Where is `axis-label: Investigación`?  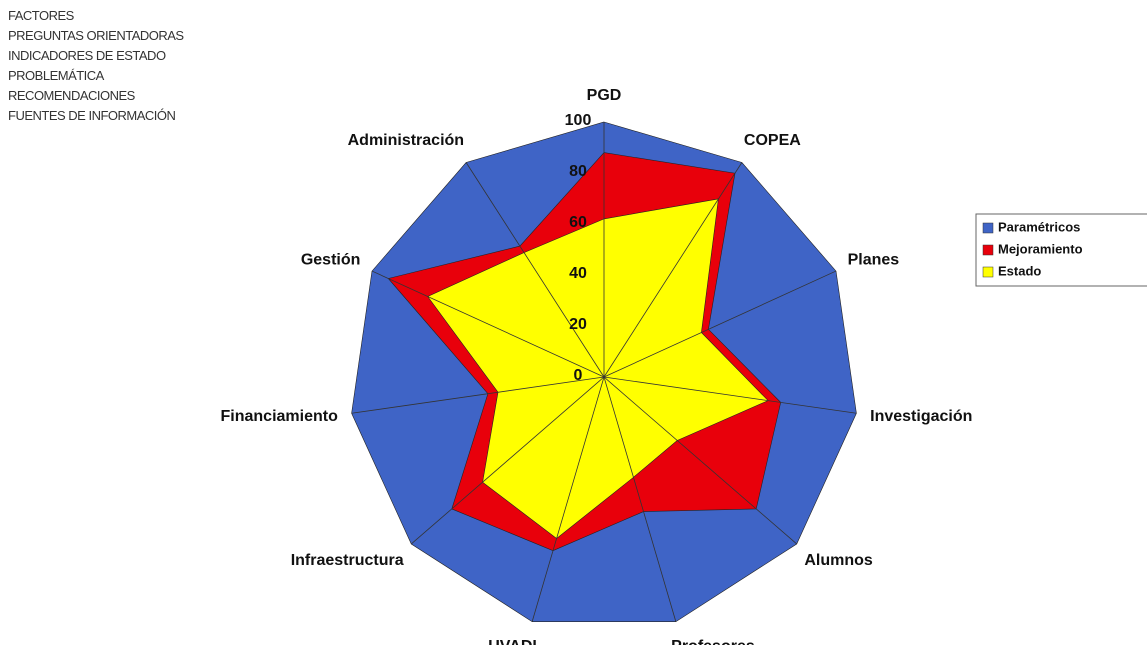
axis-label: Investigación is located at coordinates (921, 416).